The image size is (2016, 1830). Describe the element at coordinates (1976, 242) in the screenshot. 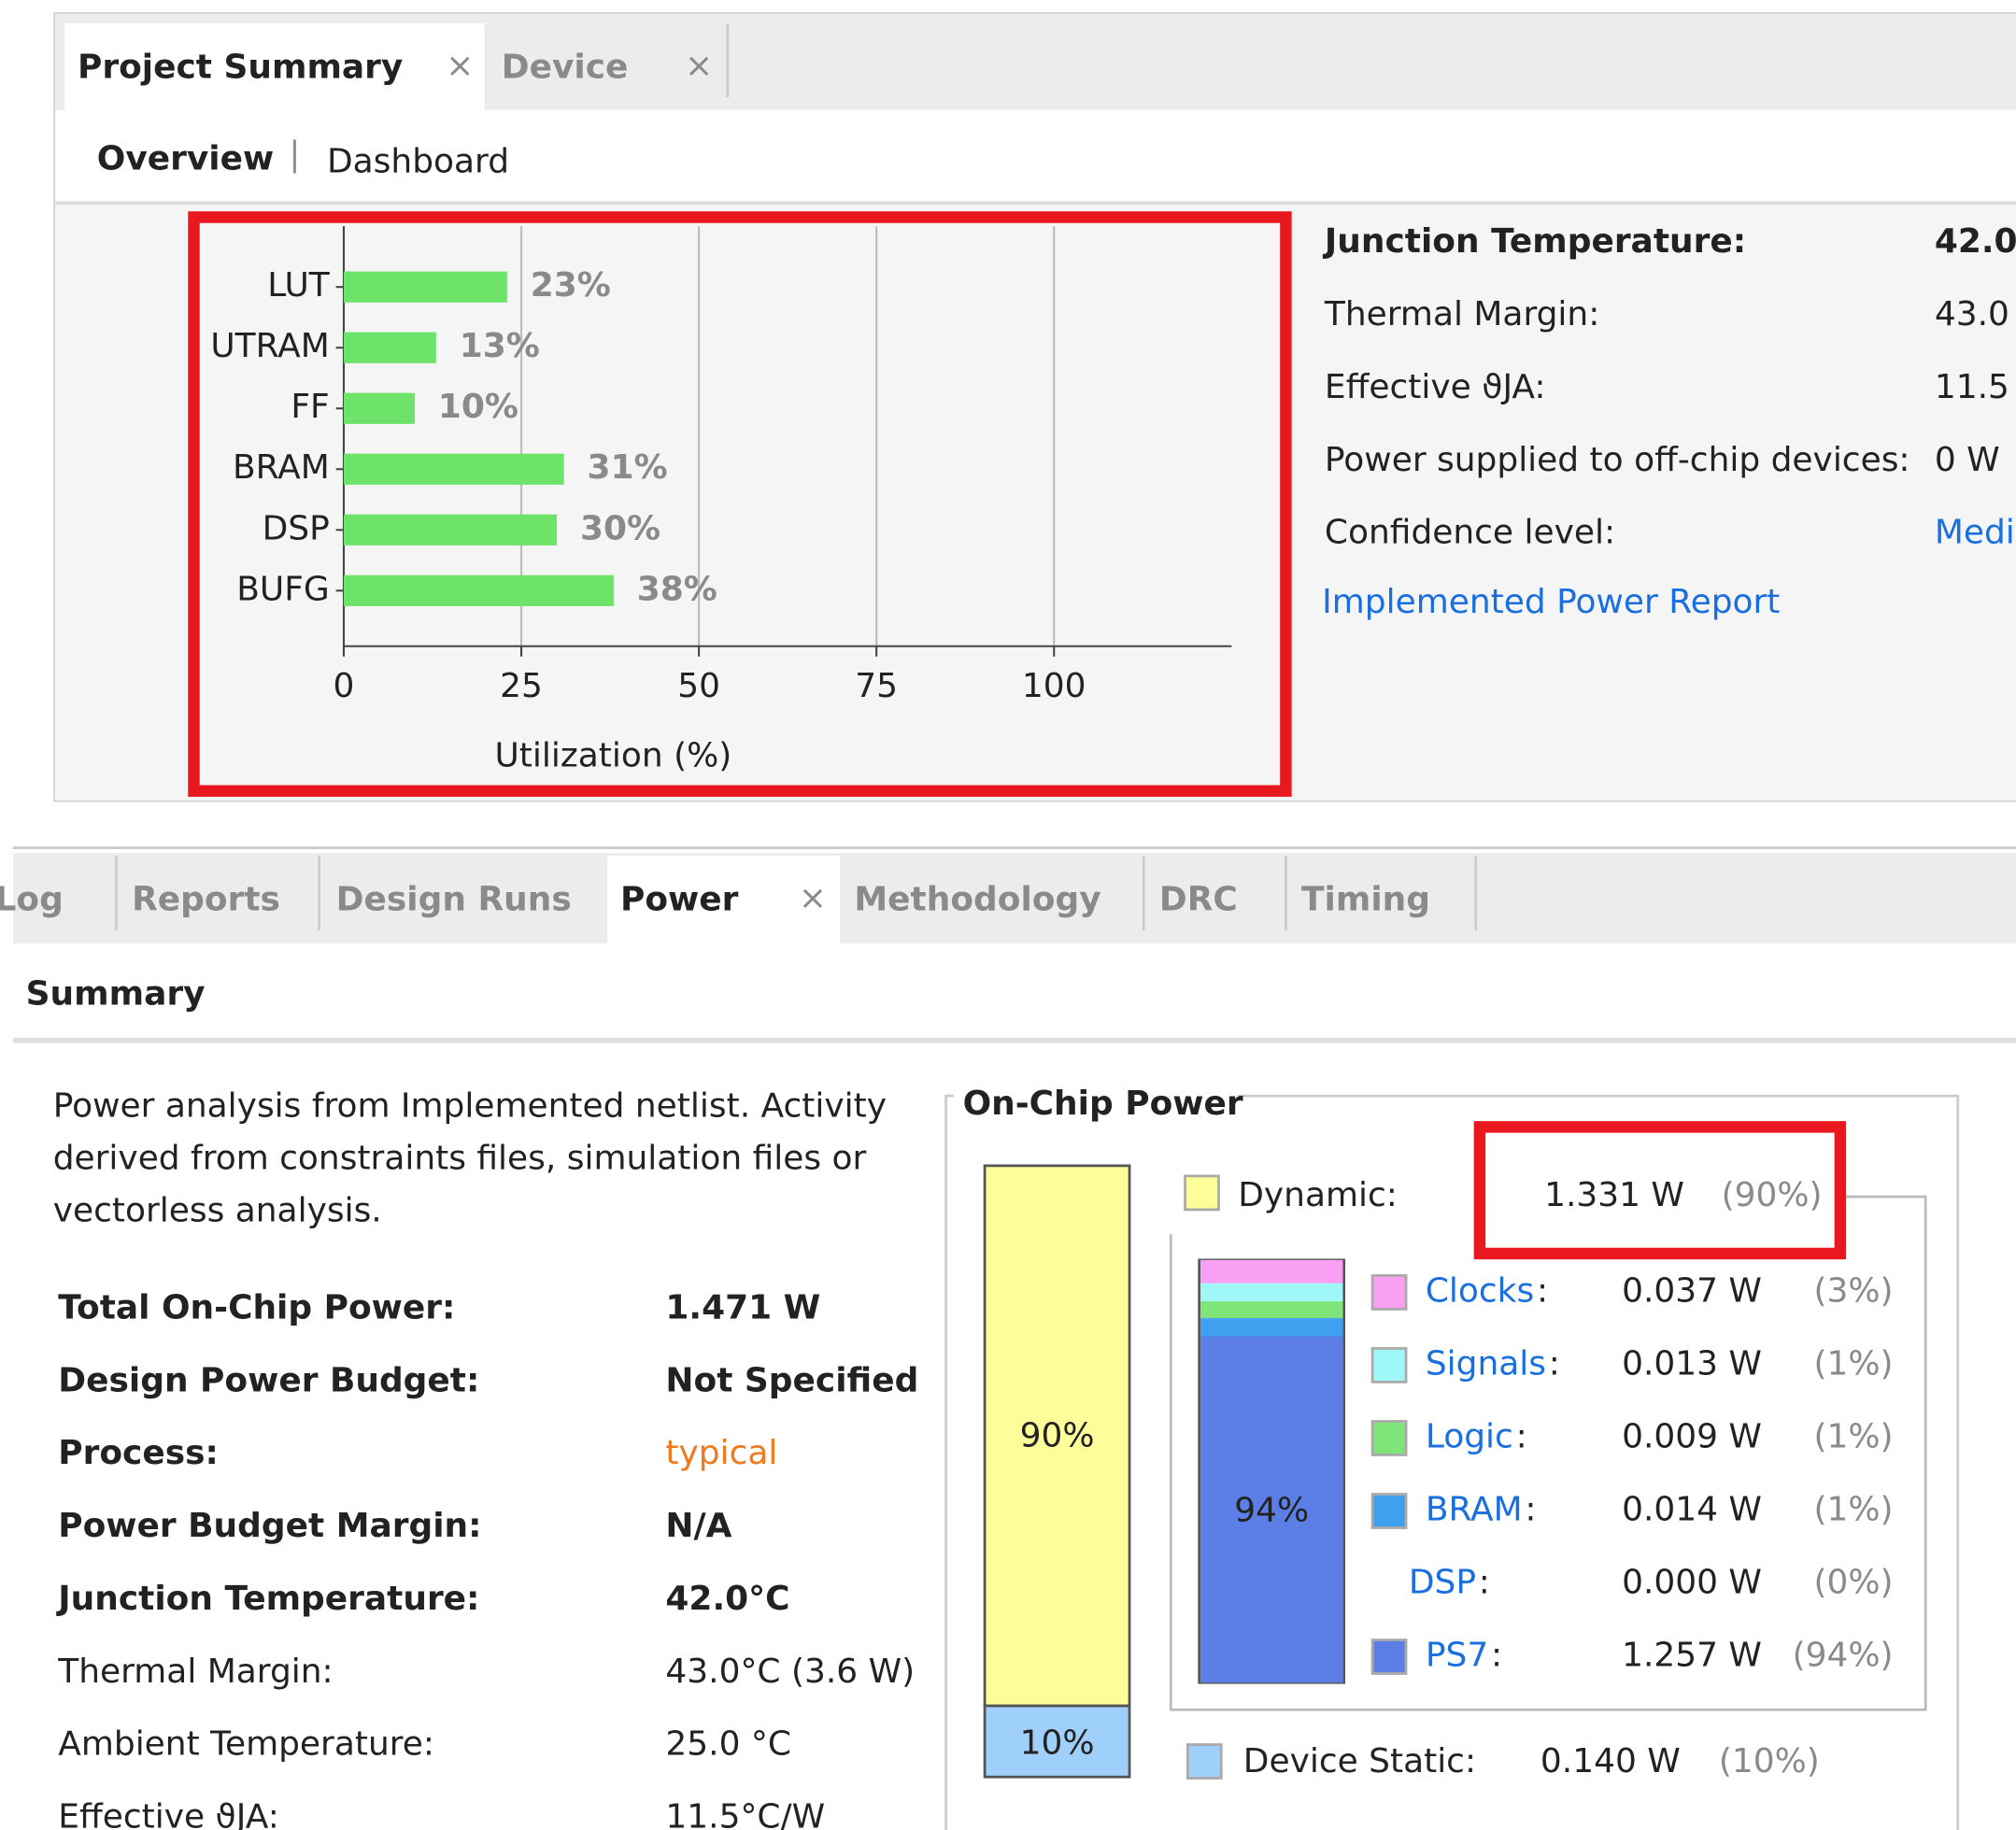

I see `row-value: 42.0` at that location.